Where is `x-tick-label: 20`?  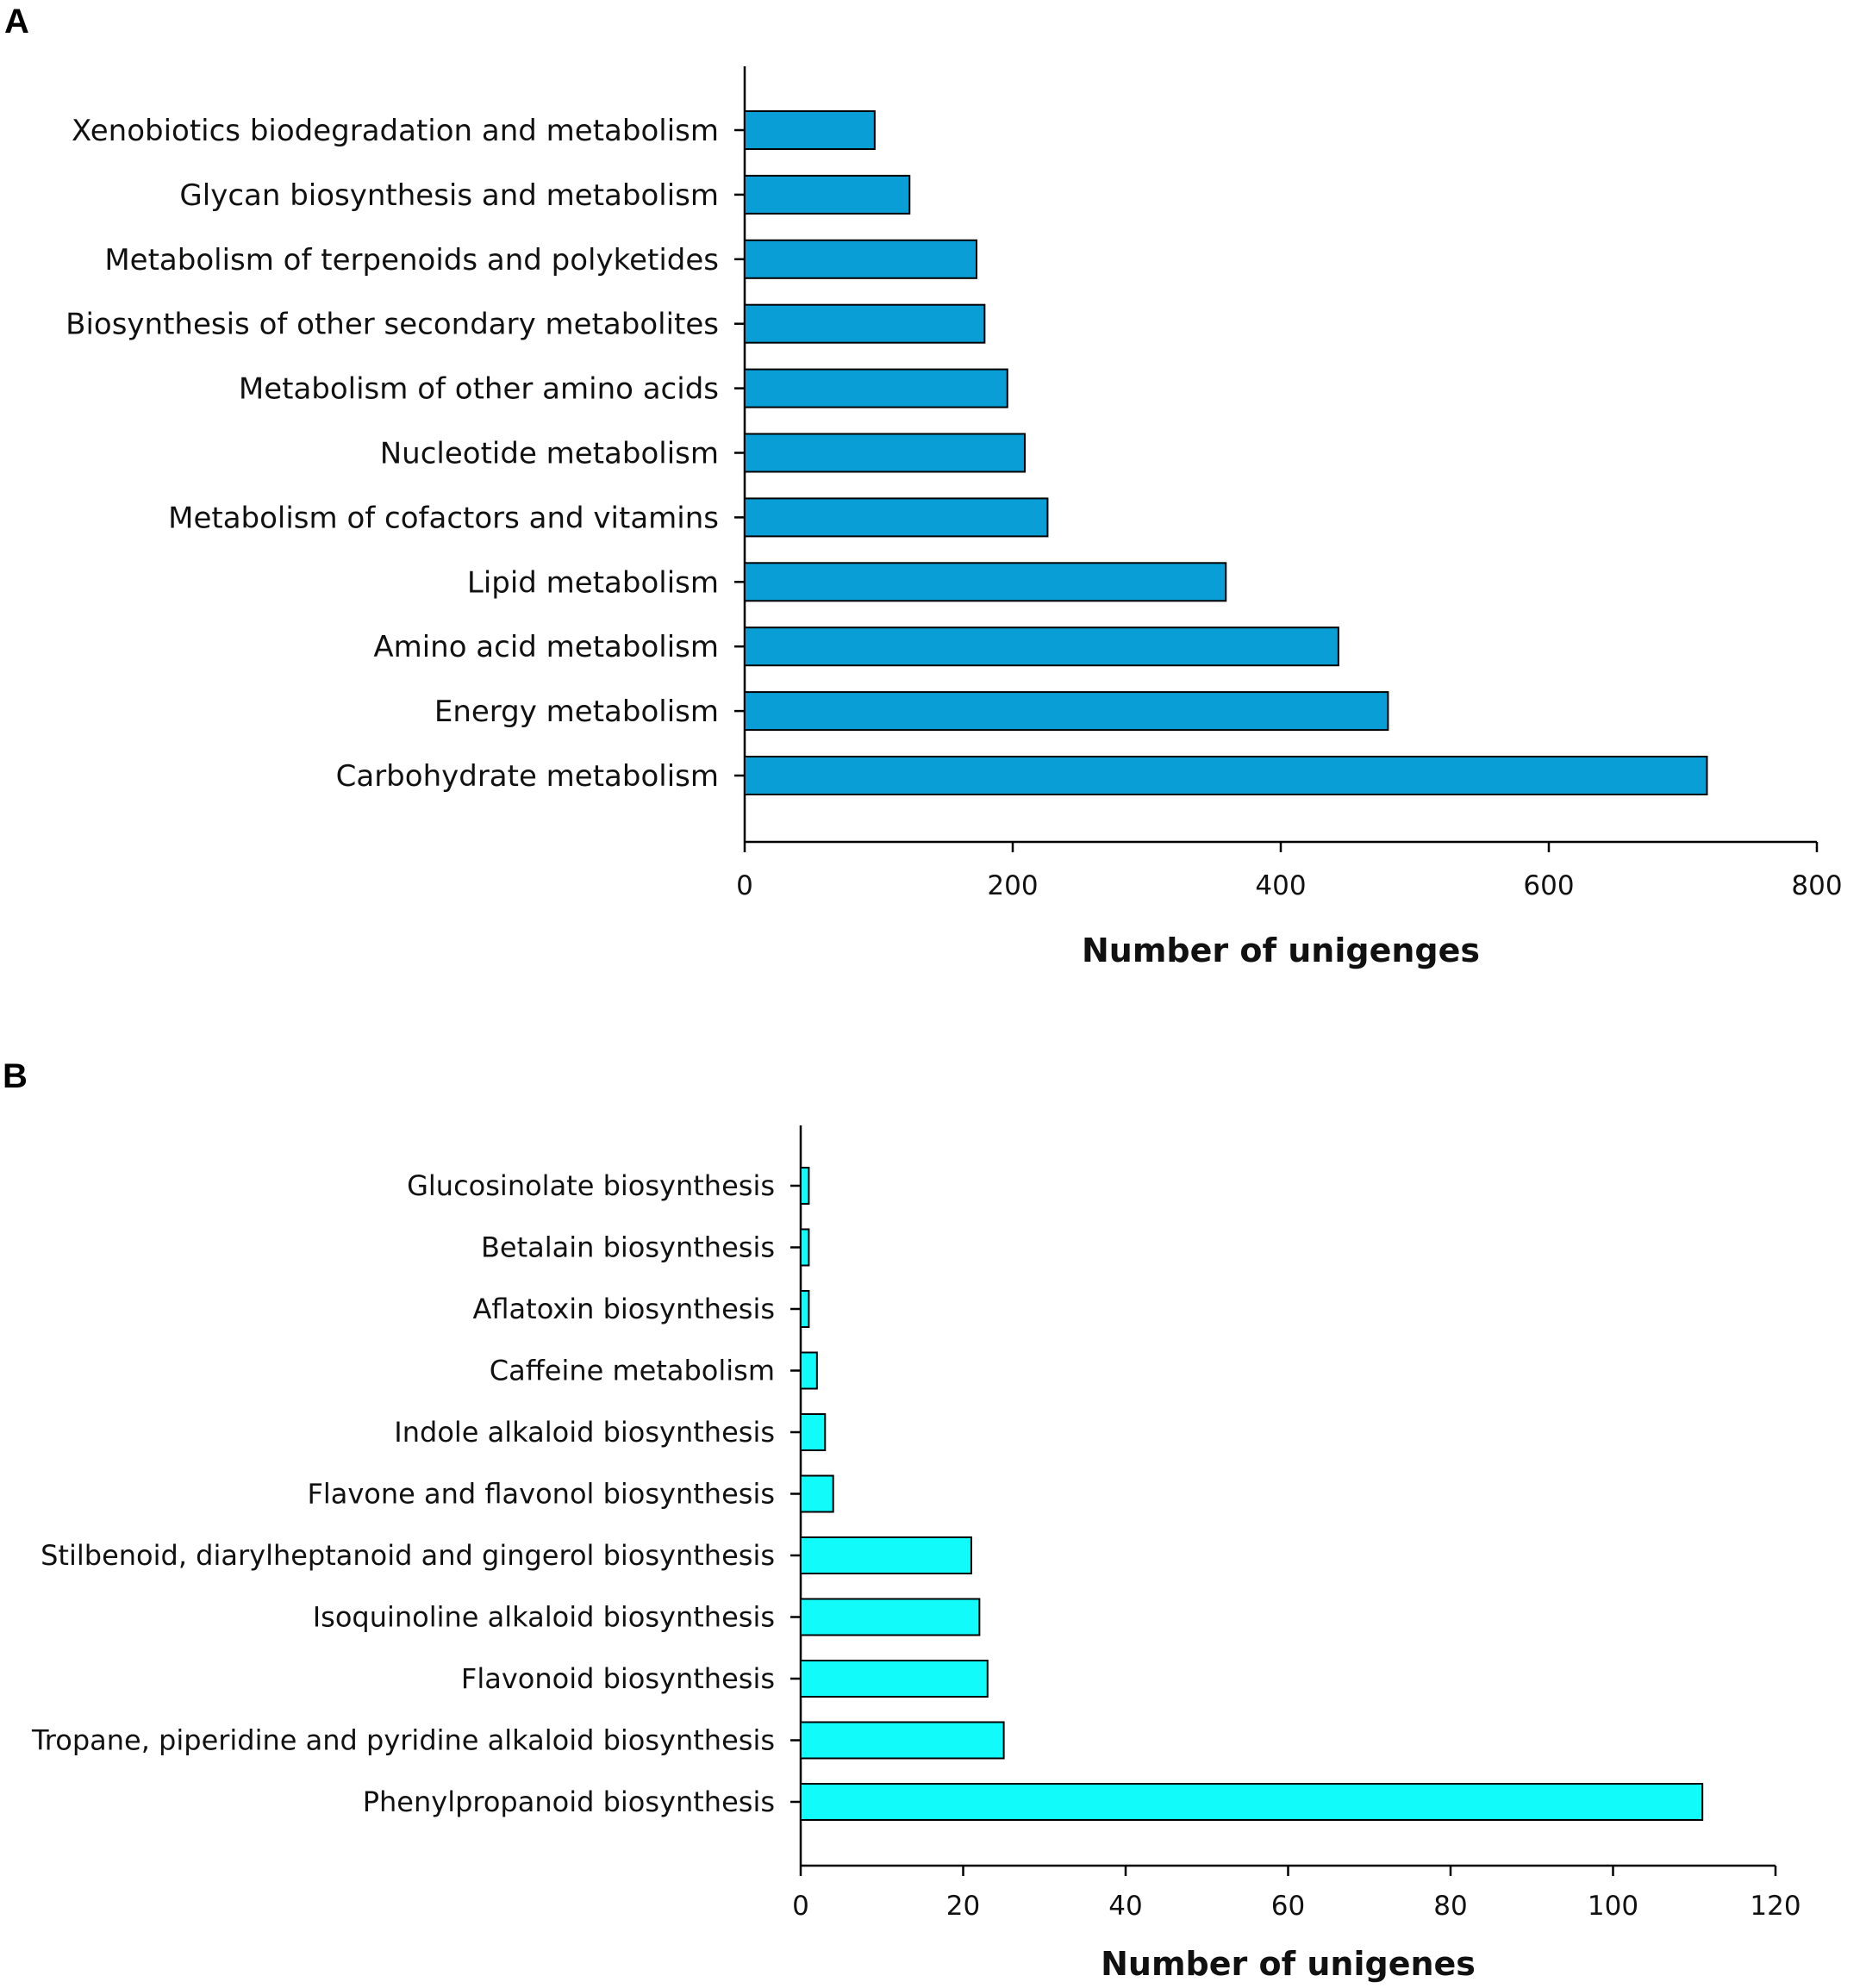
x-tick-label: 20 is located at coordinates (963, 1907).